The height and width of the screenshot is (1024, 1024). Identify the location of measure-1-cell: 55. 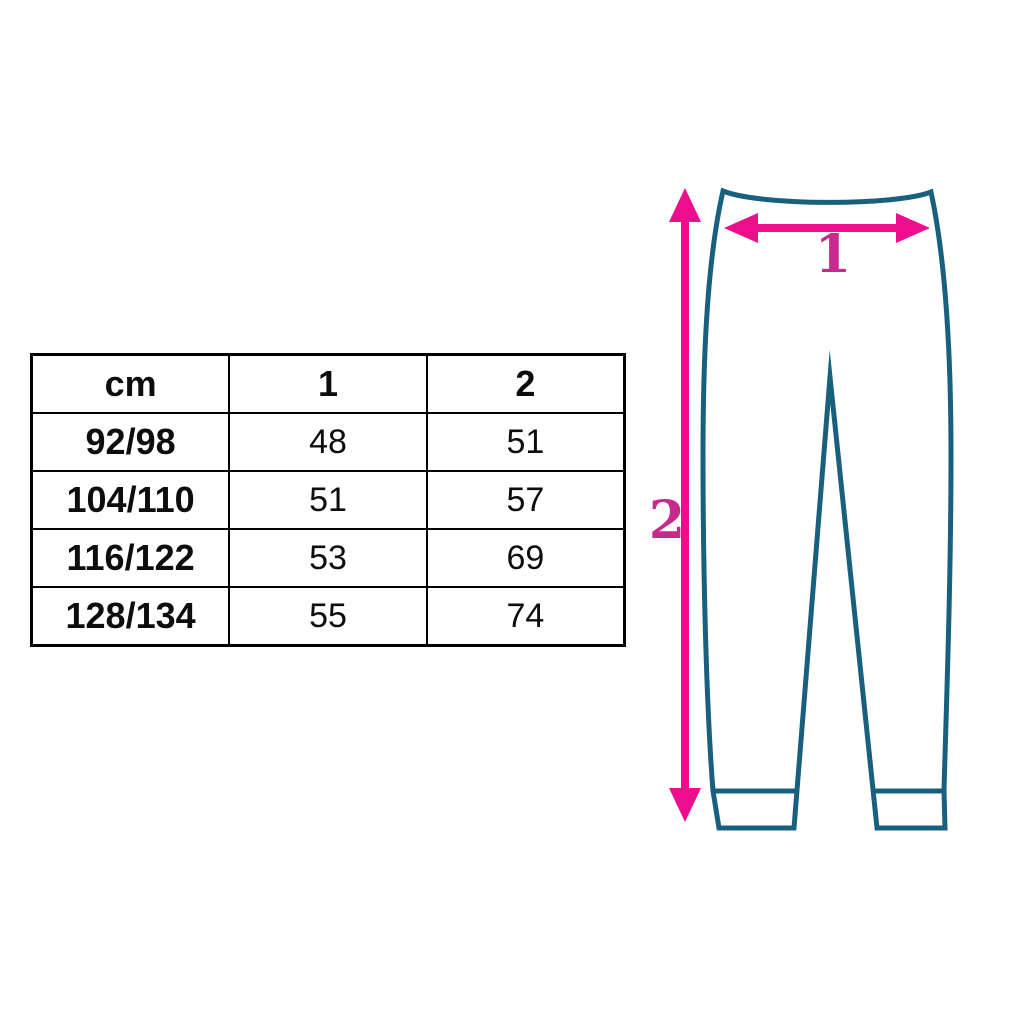
(328, 616).